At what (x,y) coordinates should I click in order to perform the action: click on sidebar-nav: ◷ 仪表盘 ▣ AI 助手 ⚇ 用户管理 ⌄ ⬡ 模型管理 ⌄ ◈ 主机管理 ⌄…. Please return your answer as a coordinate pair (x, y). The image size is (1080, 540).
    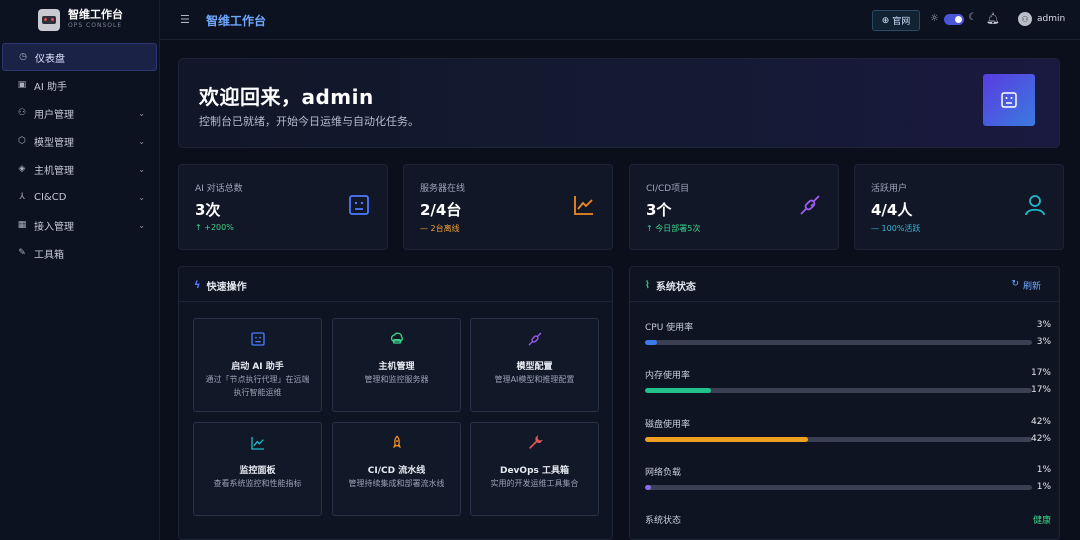
    Looking at the image, I should click on (79, 155).